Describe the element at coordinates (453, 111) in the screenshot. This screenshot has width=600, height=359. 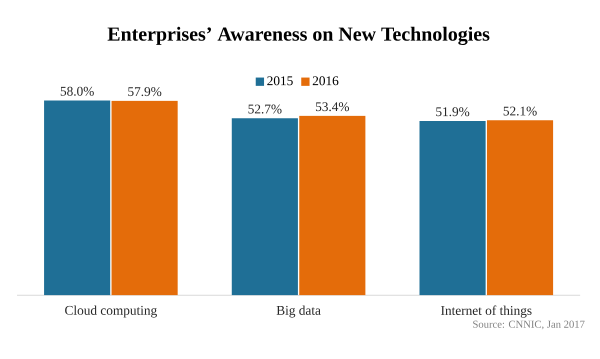
I see `data-label: 51.9%` at that location.